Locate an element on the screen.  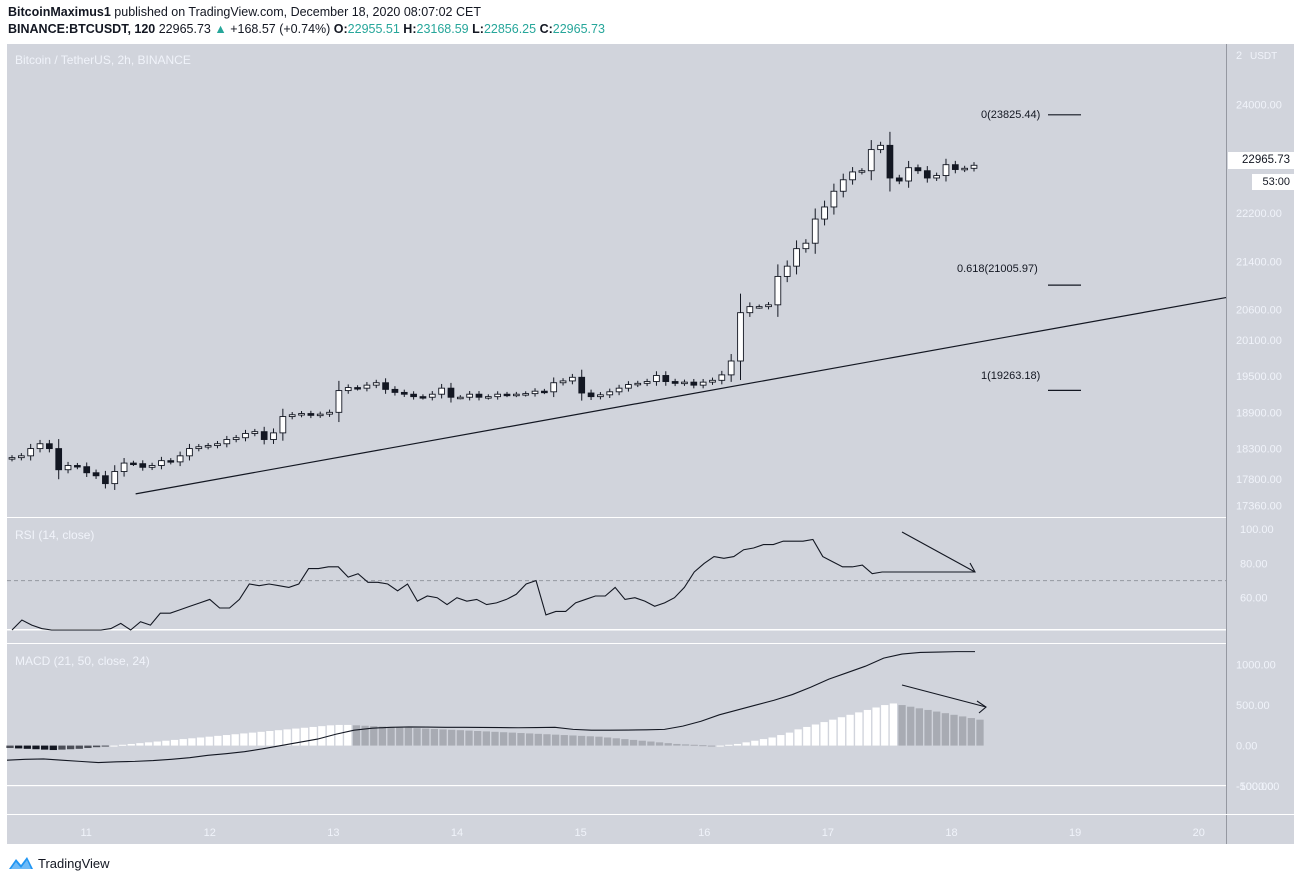
y-tick-label: 18900.00 is located at coordinates (1259, 413).